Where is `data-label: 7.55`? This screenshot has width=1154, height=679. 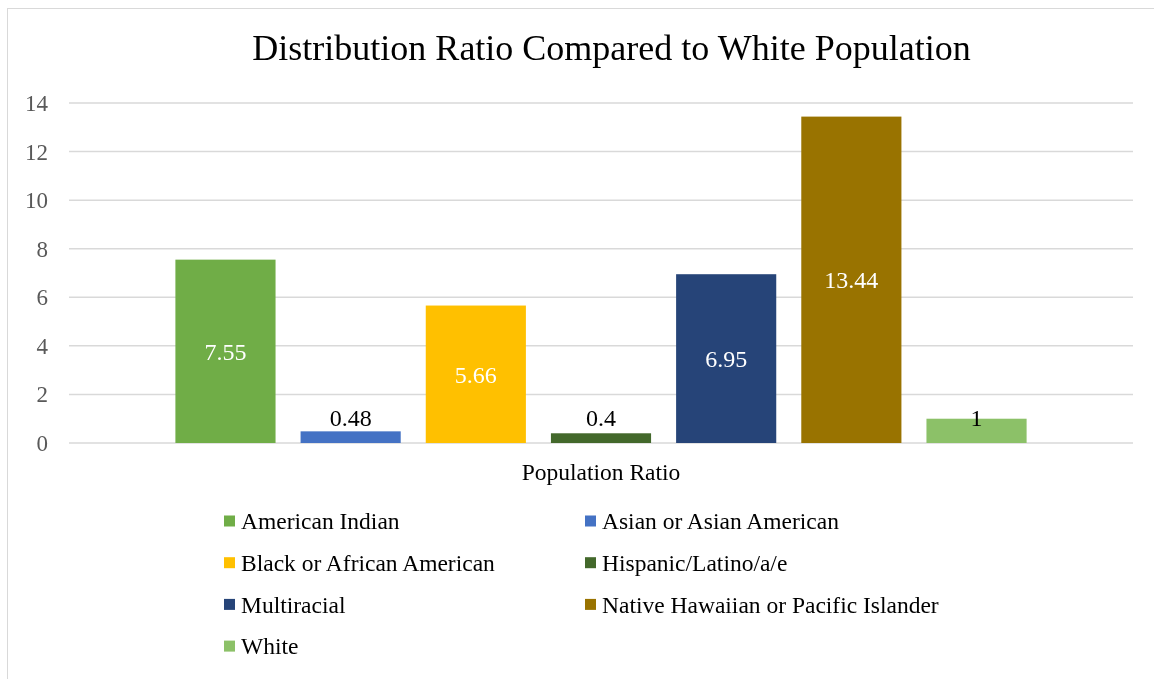
data-label: 7.55 is located at coordinates (225, 351).